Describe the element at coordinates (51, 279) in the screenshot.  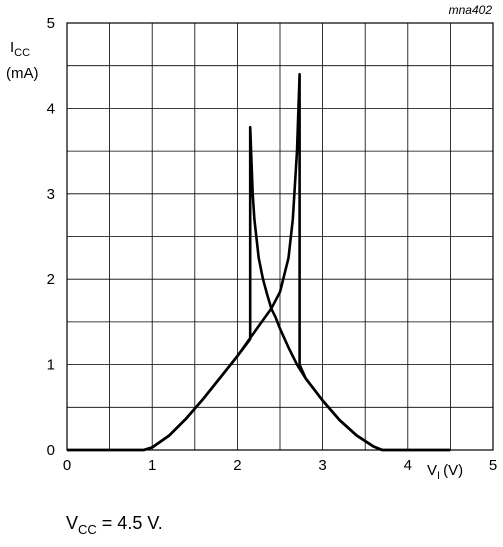
I see `y-tick-label: 2` at that location.